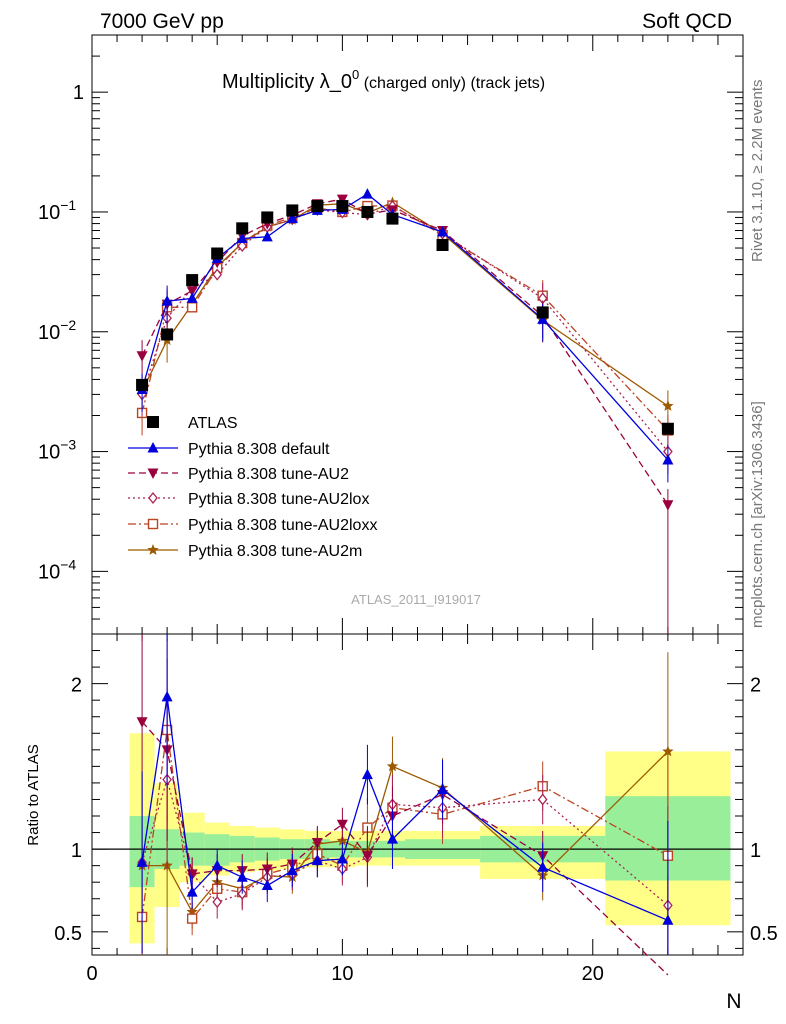  What do you see at coordinates (57, 450) in the screenshot?
I see `main-y-tick-label: 10⁻³` at bounding box center [57, 450].